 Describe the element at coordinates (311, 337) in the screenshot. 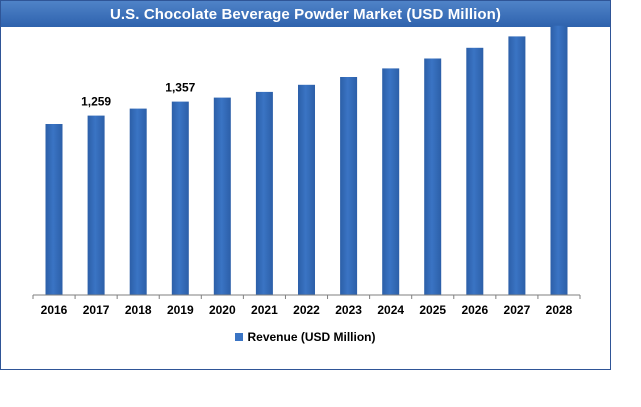

I see `legend-label: Revenue (USD Million)` at that location.